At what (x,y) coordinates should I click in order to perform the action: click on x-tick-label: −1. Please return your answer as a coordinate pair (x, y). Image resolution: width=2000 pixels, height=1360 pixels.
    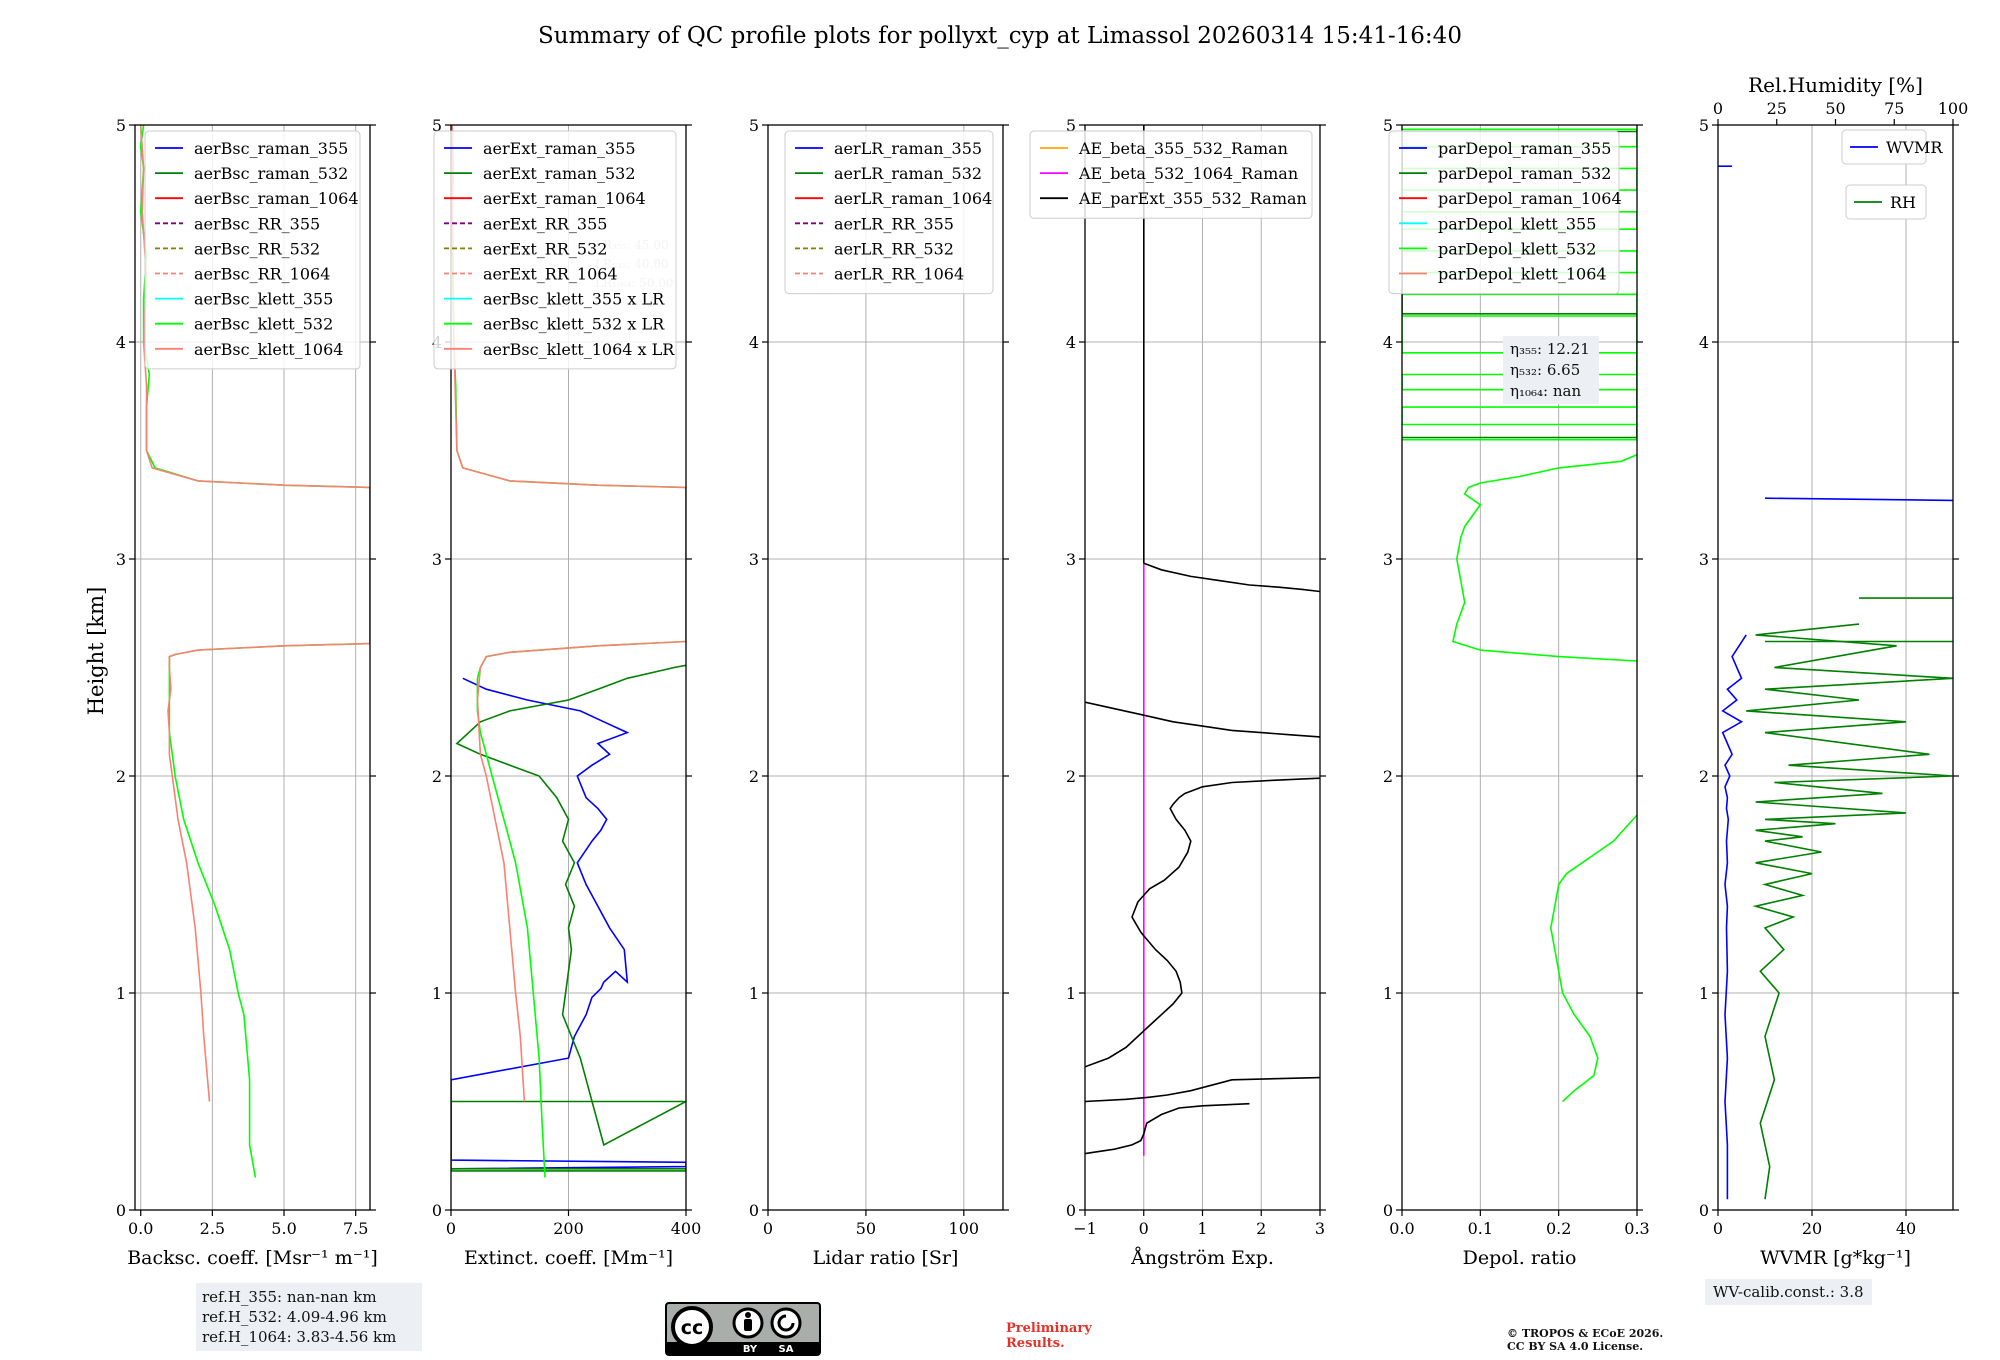
    Looking at the image, I should click on (1085, 1228).